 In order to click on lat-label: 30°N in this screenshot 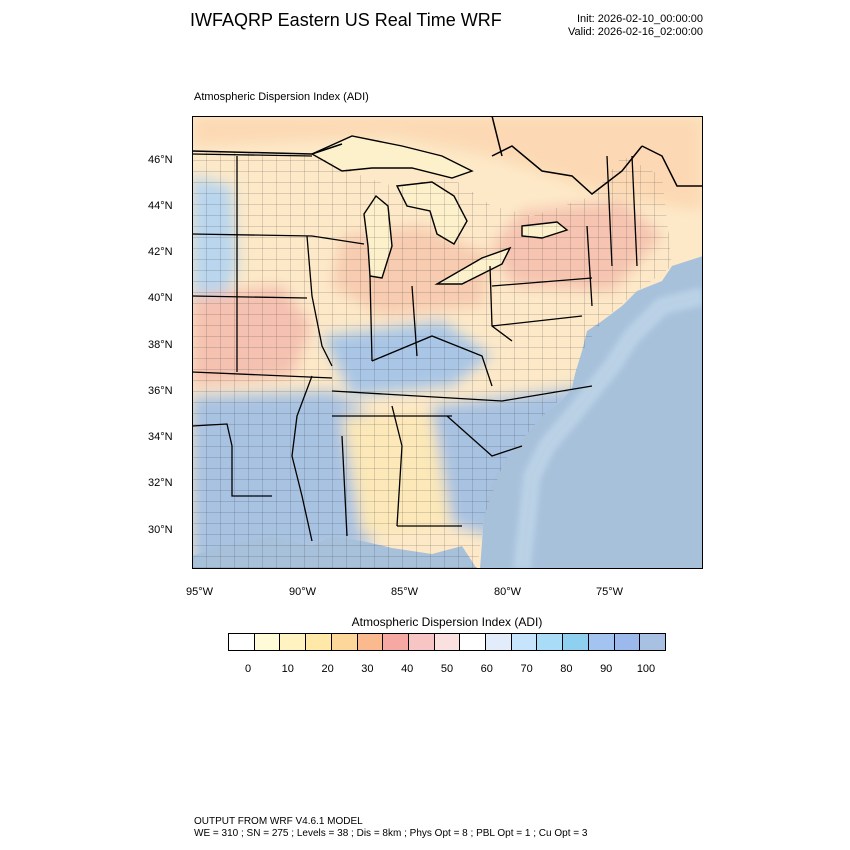, I will do `click(160, 530)`.